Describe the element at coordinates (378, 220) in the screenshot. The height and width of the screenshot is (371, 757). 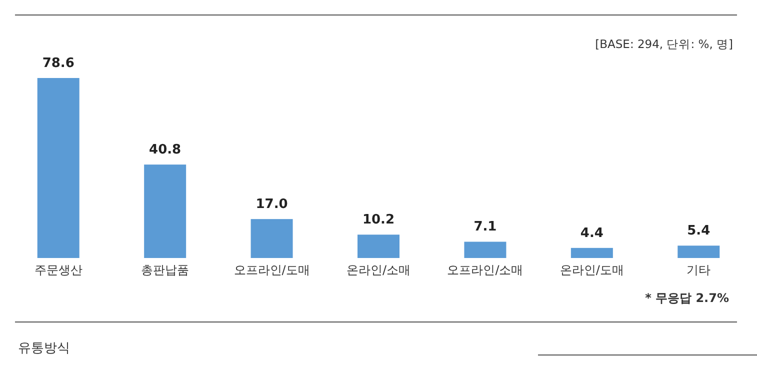
I see `data-label: 10.2` at that location.